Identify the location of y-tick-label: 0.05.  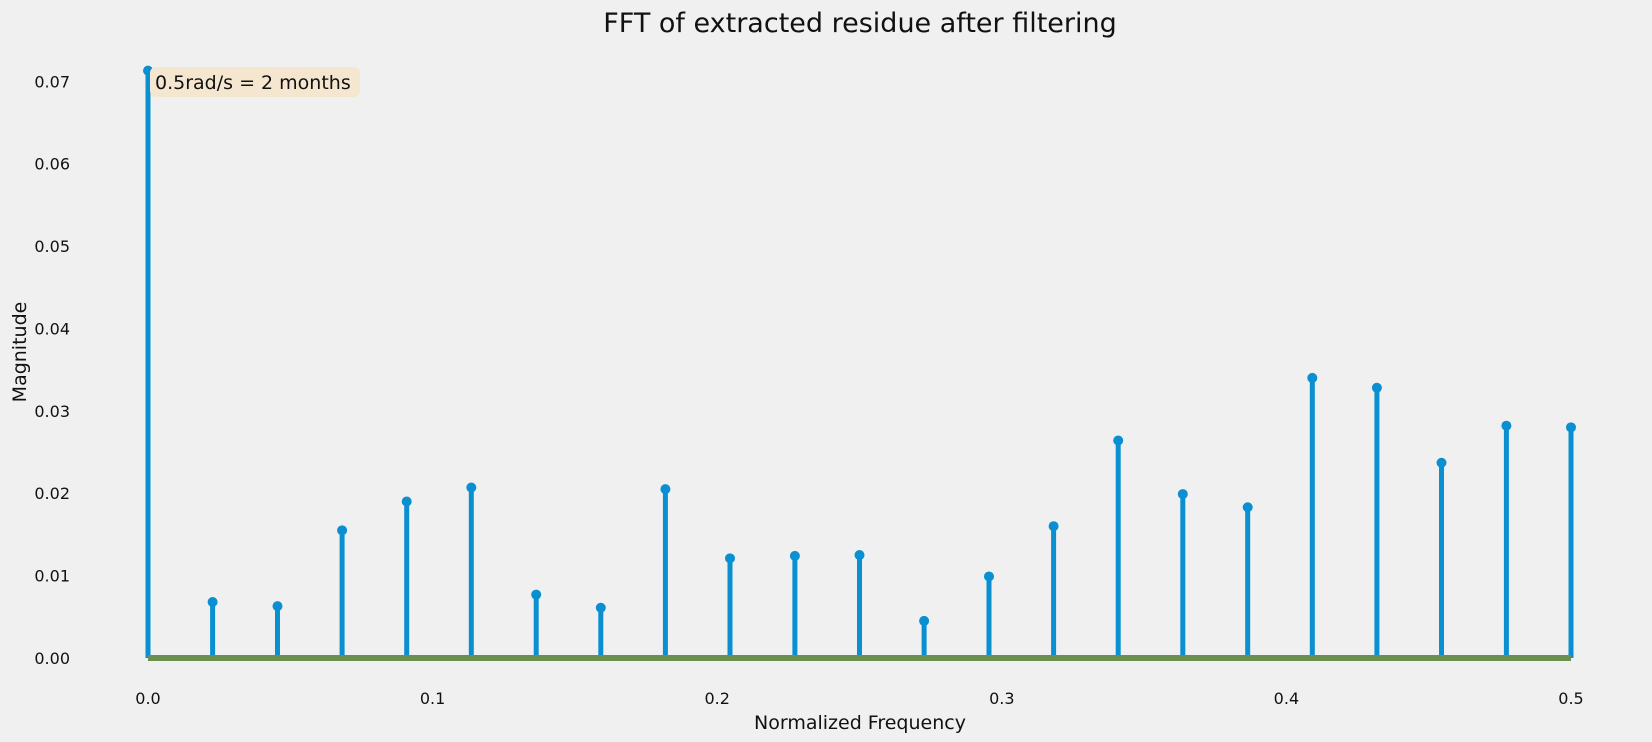
(52, 246).